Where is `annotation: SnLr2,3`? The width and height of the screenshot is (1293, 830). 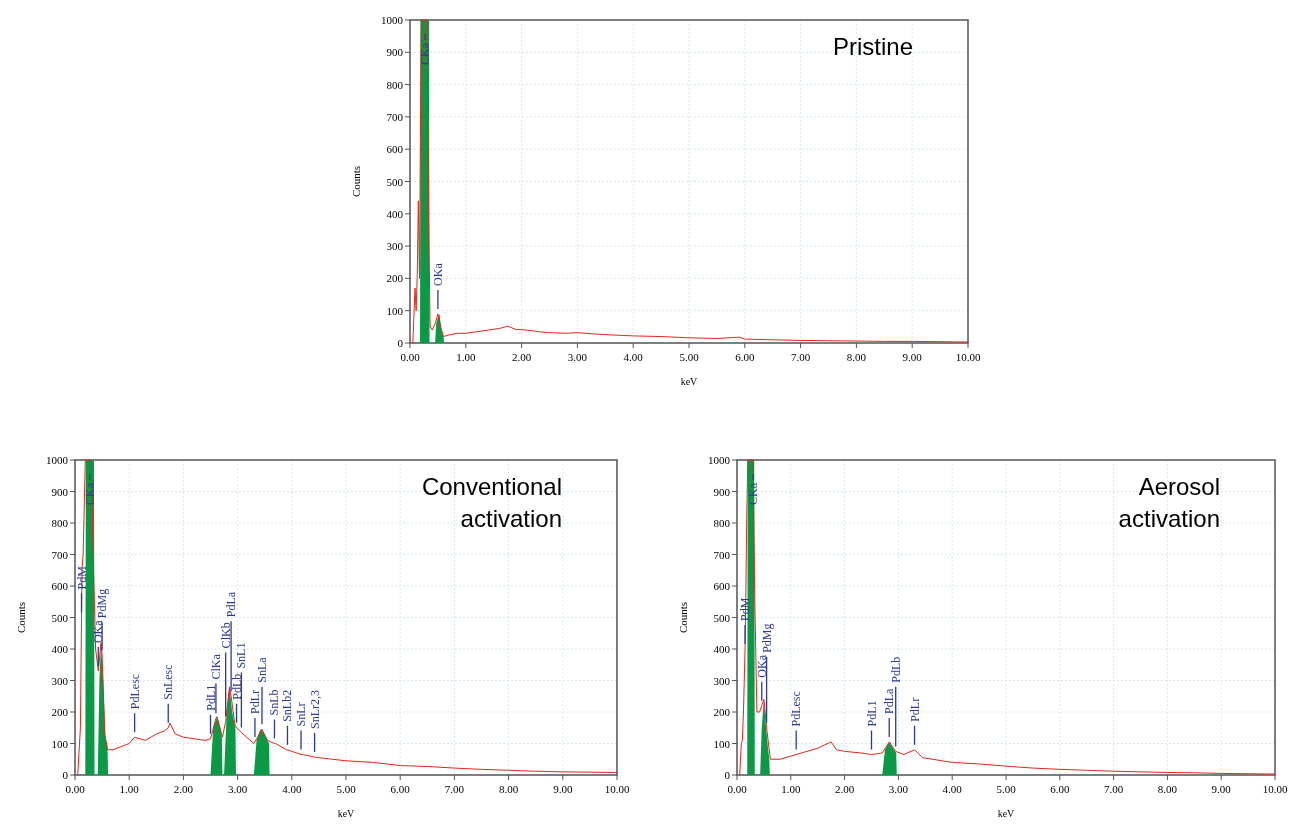
annotation: SnLr2,3 is located at coordinates (314, 710).